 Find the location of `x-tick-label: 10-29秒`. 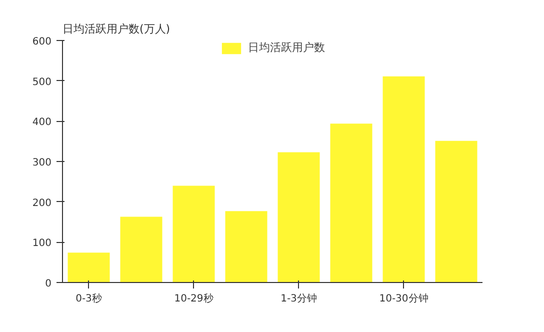

x-tick-label: 10-29秒 is located at coordinates (194, 298).